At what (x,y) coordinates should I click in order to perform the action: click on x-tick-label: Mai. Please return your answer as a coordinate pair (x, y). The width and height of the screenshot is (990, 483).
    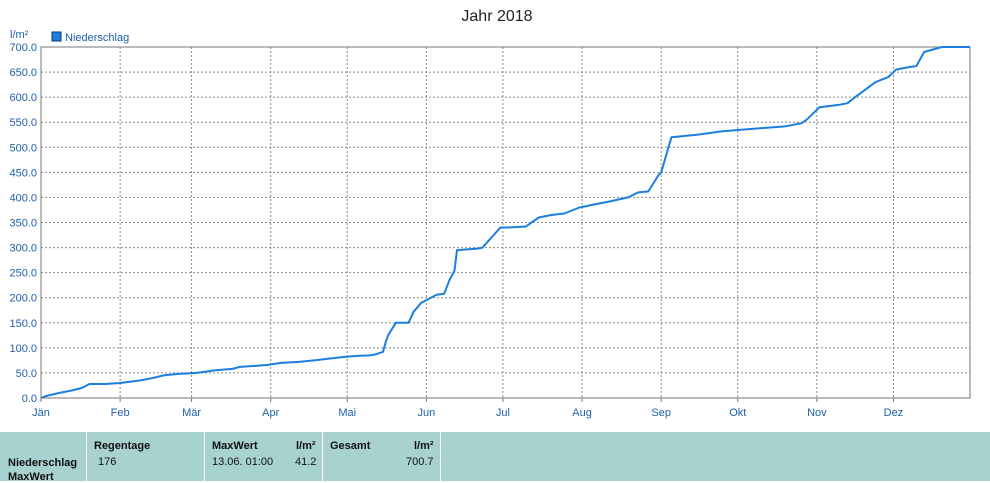
    Looking at the image, I should click on (347, 413).